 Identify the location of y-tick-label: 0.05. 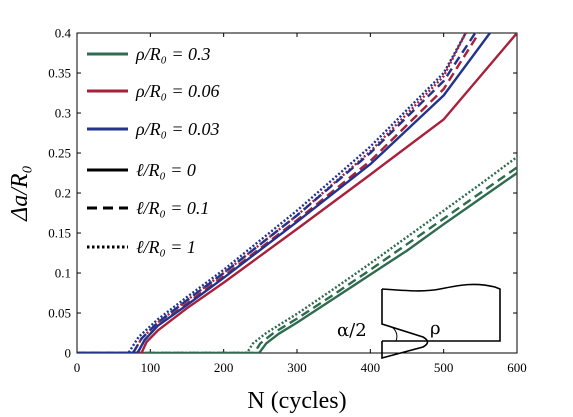
(59, 313).